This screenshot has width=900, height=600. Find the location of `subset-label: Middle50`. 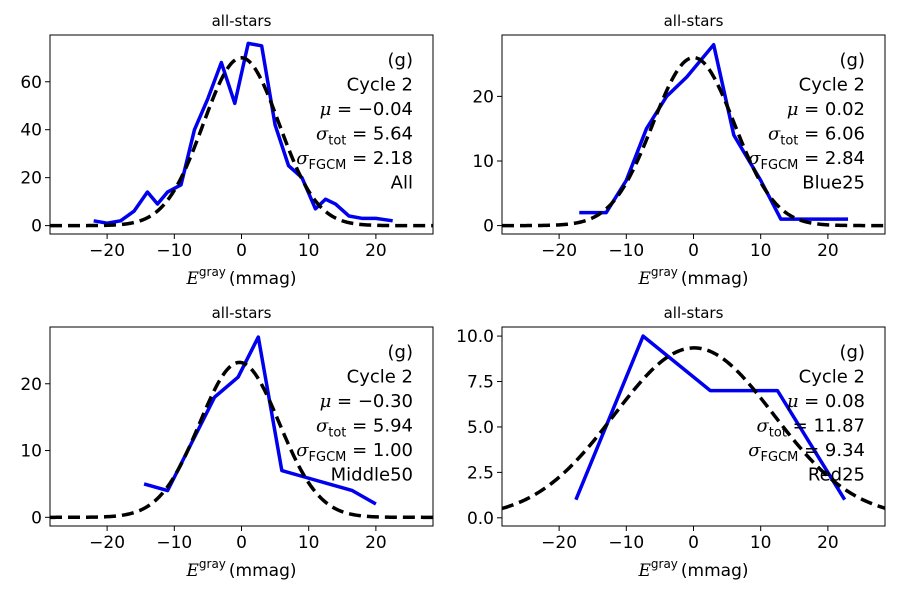

subset-label: Middle50 is located at coordinates (372, 475).